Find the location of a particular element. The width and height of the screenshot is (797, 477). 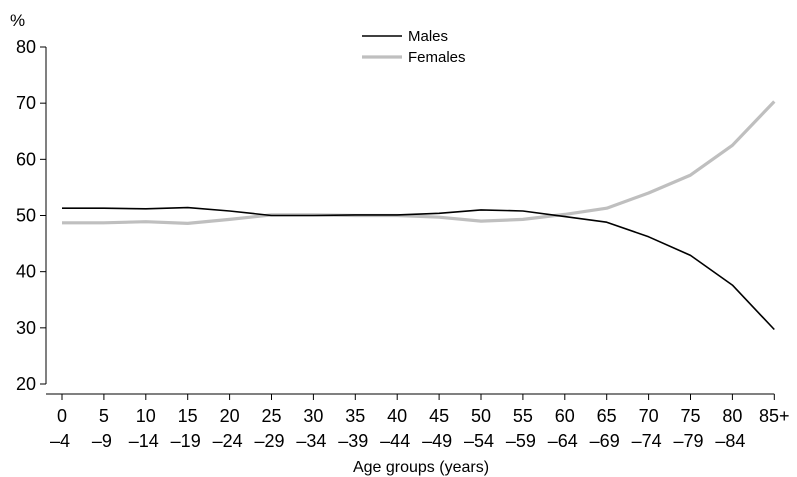

x-tick-label-range: –29 is located at coordinates (269, 441).